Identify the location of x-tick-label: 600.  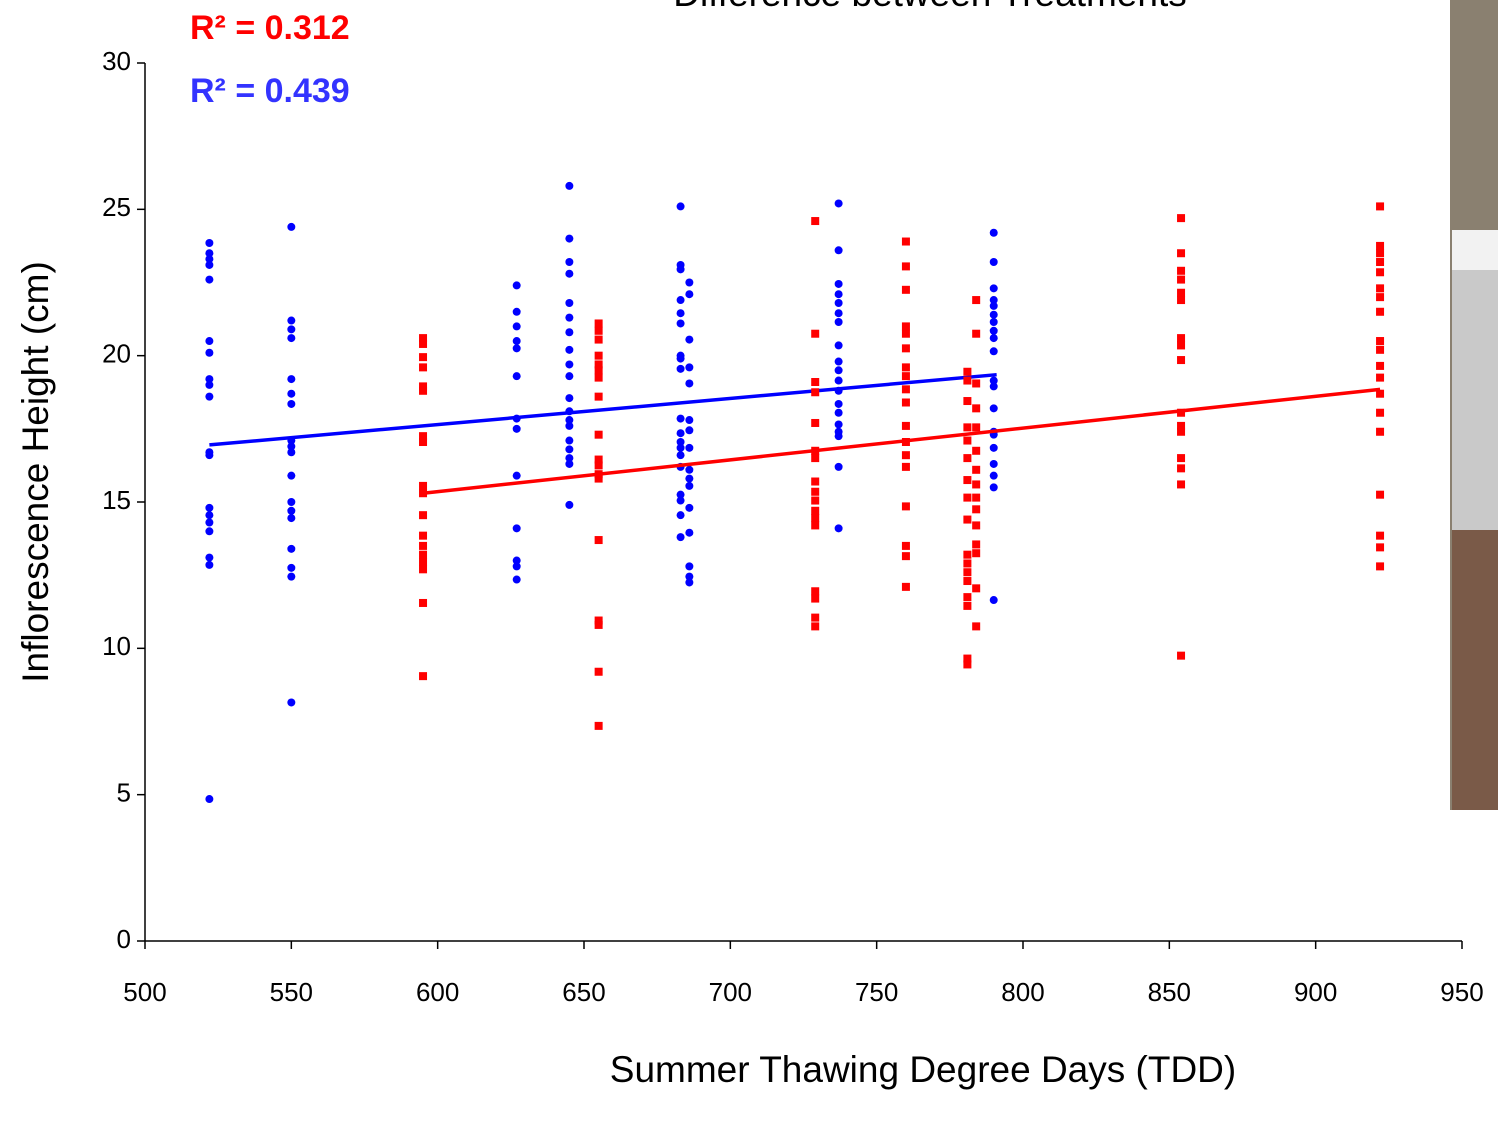
(437, 992).